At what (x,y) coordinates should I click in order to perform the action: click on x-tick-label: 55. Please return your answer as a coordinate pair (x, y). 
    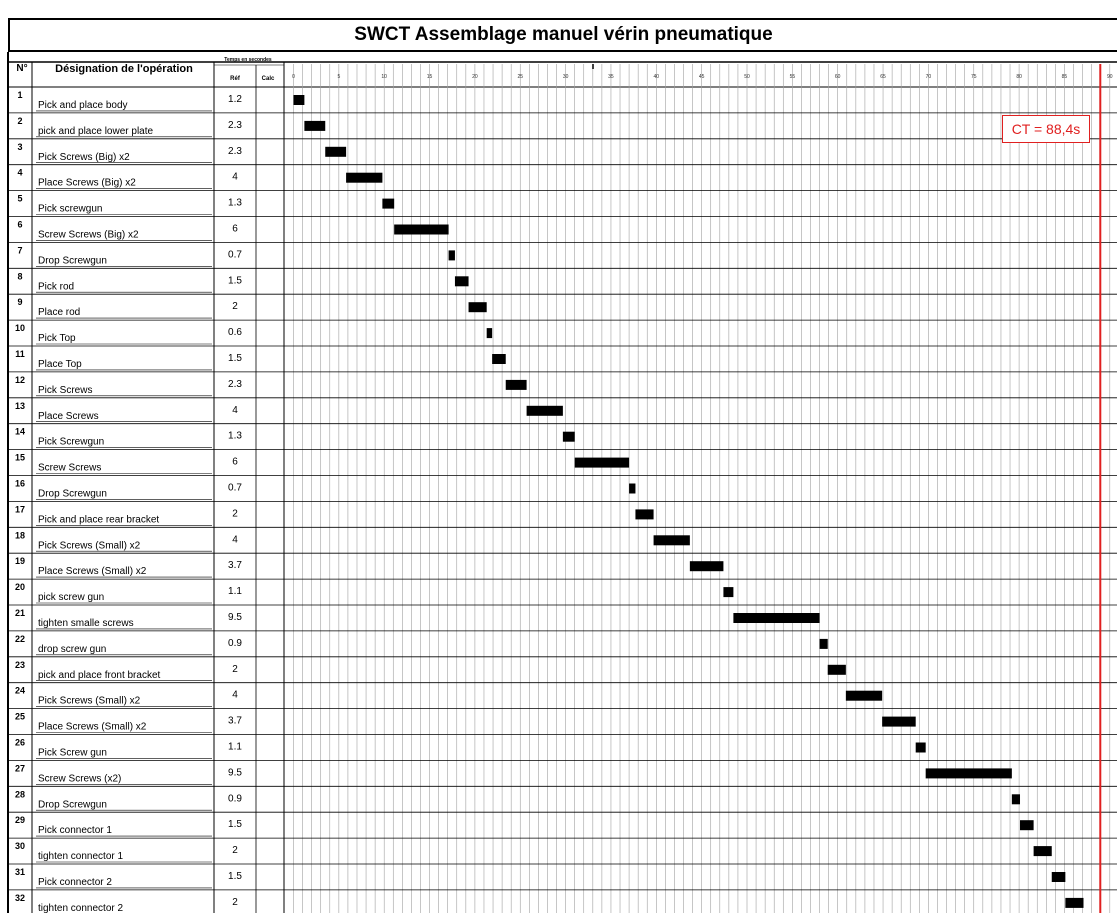
    Looking at the image, I should click on (793, 77).